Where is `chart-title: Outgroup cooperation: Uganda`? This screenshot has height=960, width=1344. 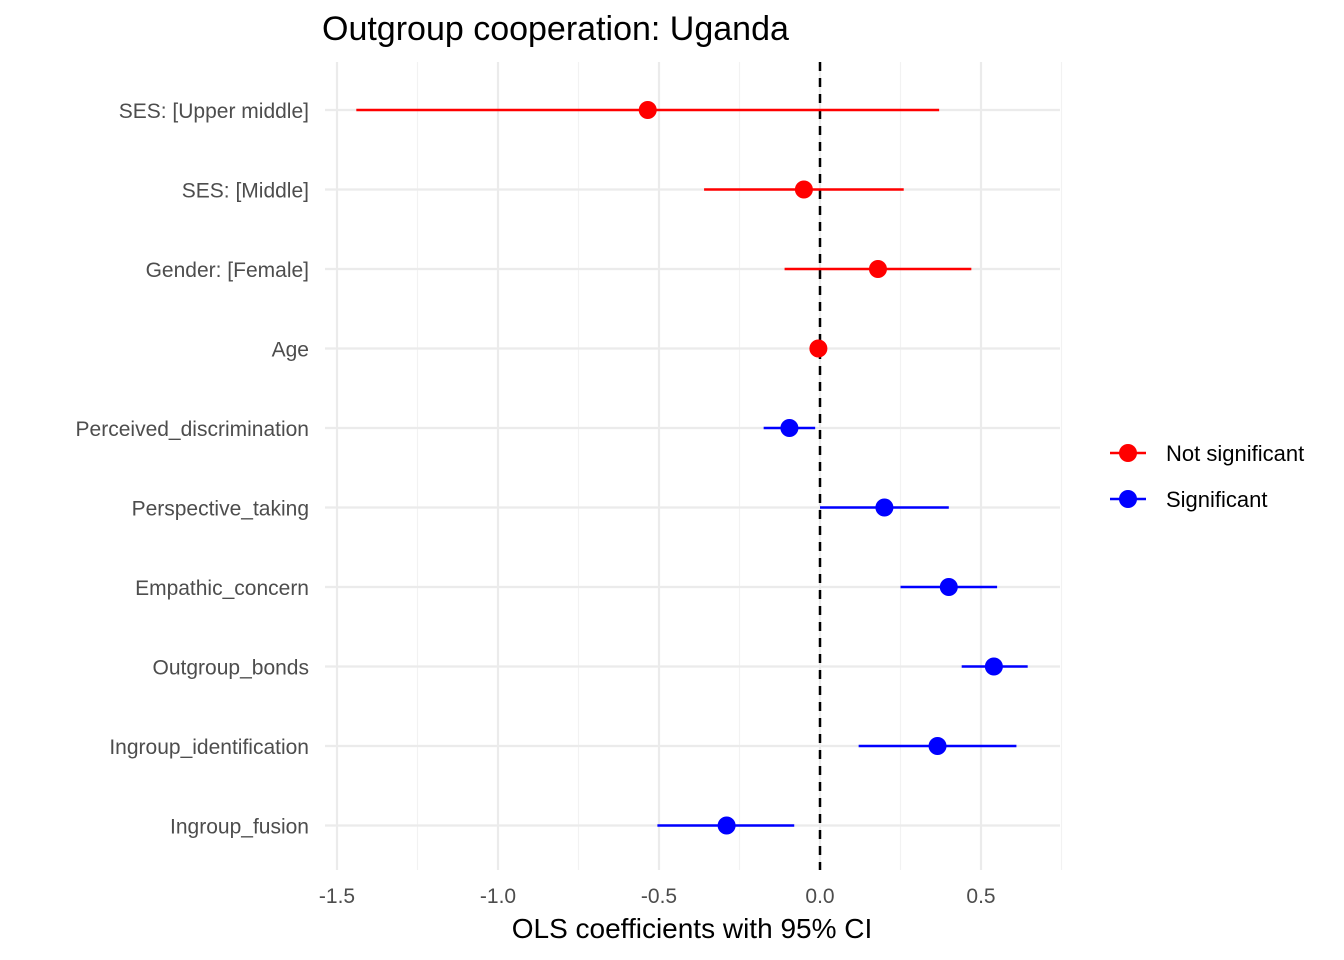 chart-title: Outgroup cooperation: Uganda is located at coordinates (555, 29).